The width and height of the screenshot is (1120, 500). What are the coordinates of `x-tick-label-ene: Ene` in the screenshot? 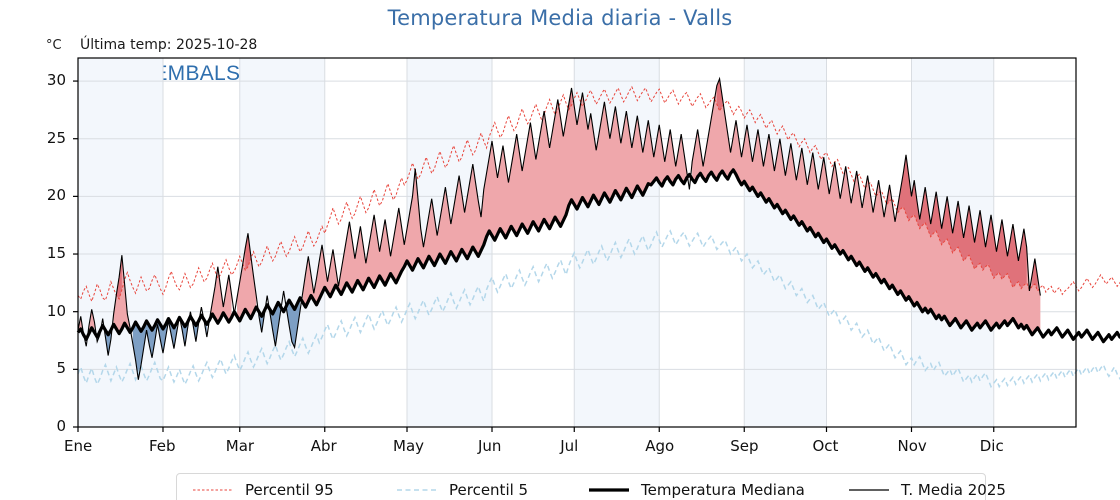 It's located at (78, 446).